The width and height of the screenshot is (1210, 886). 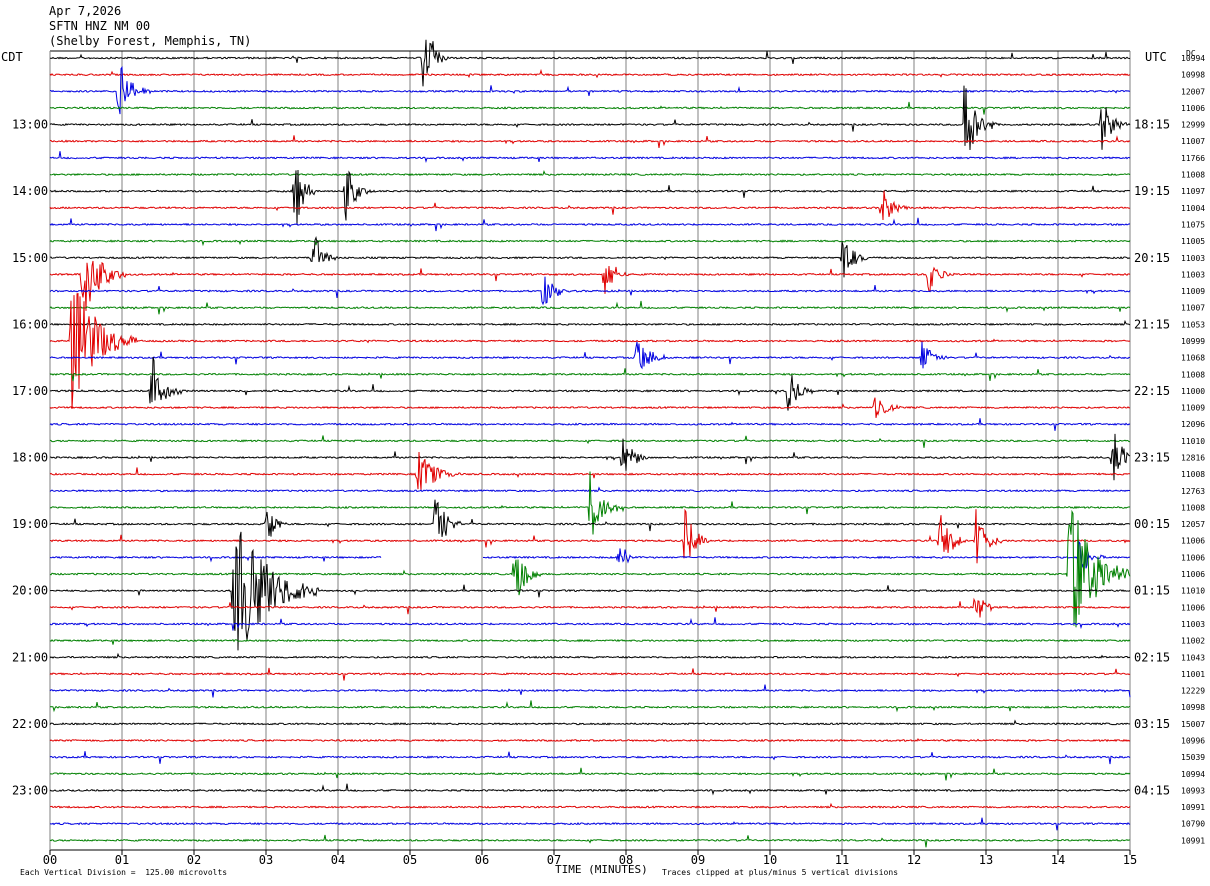 What do you see at coordinates (698, 860) in the screenshot?
I see `x-tick-label: 09` at bounding box center [698, 860].